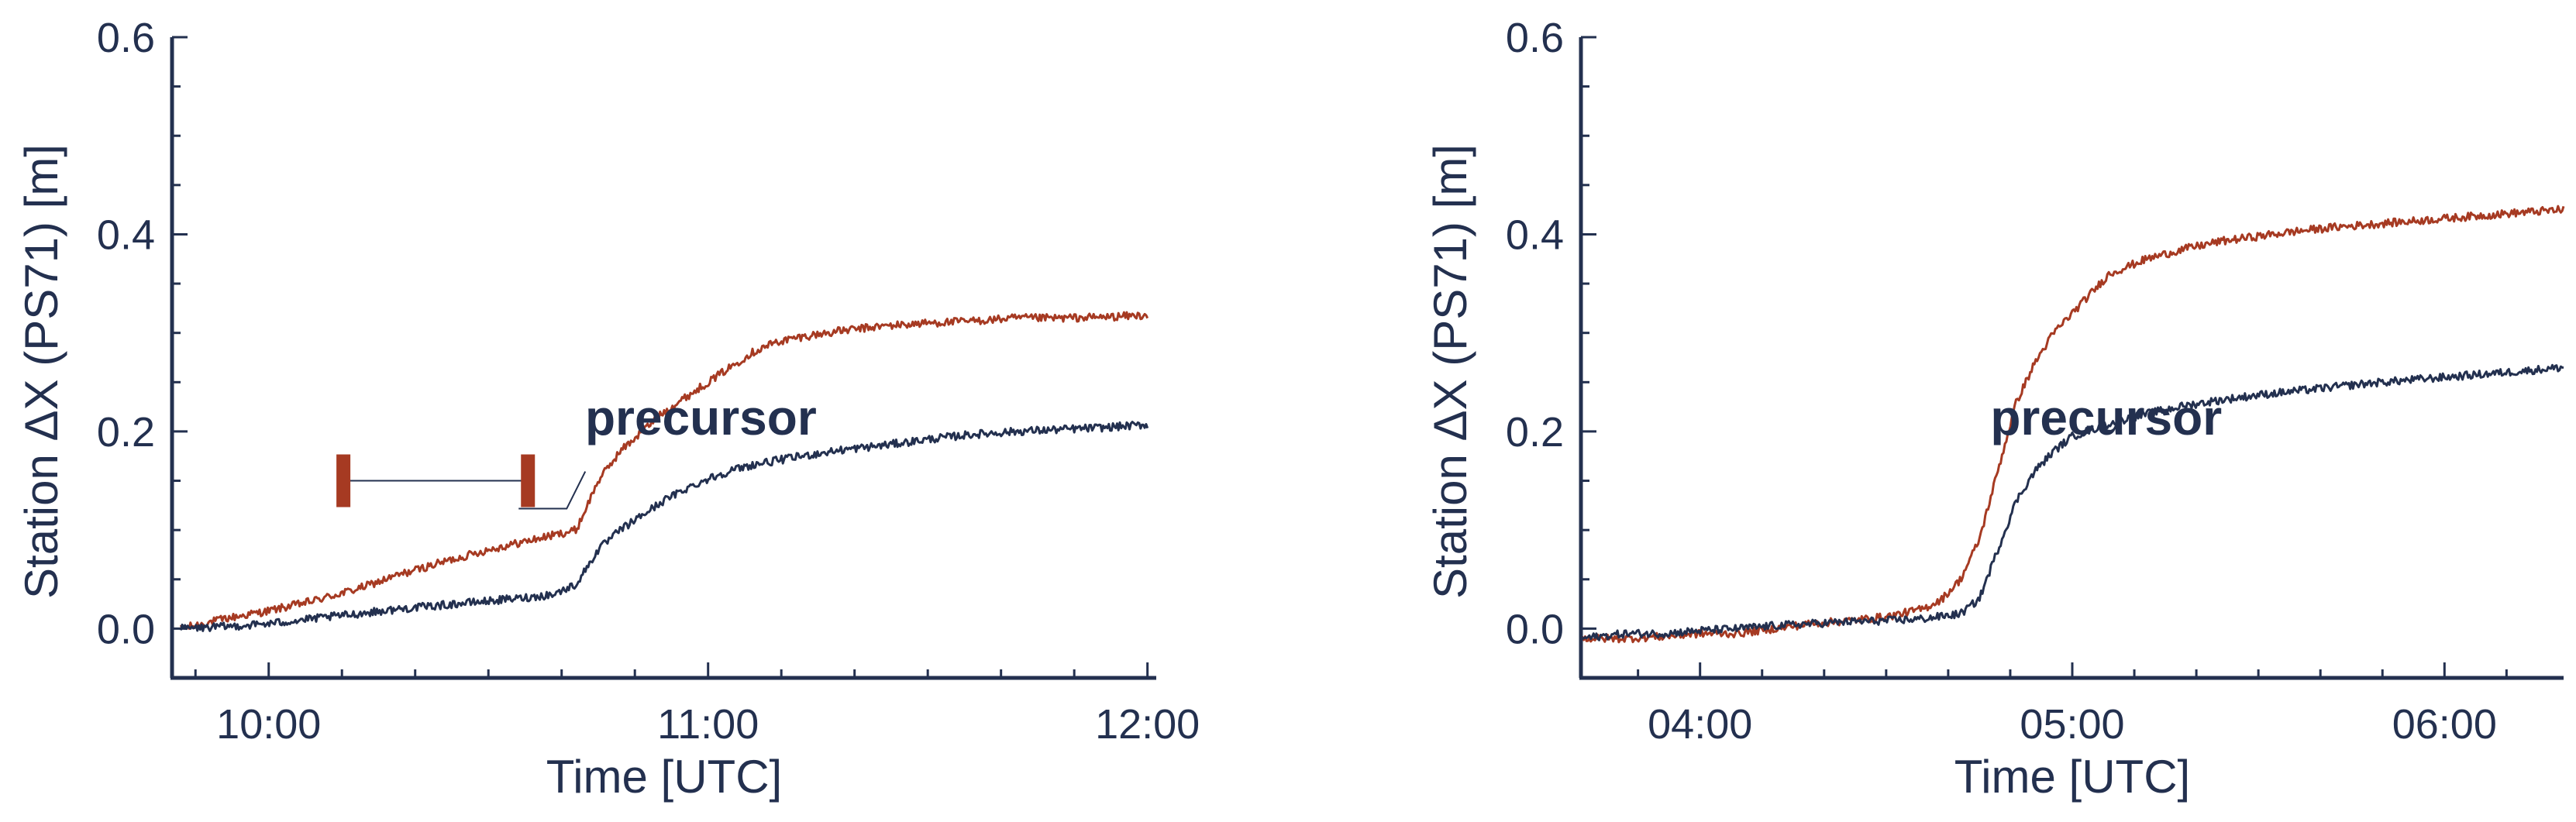 This screenshot has width=2576, height=822. Describe the element at coordinates (268, 724) in the screenshot. I see `x-tick-label: 10:00` at that location.